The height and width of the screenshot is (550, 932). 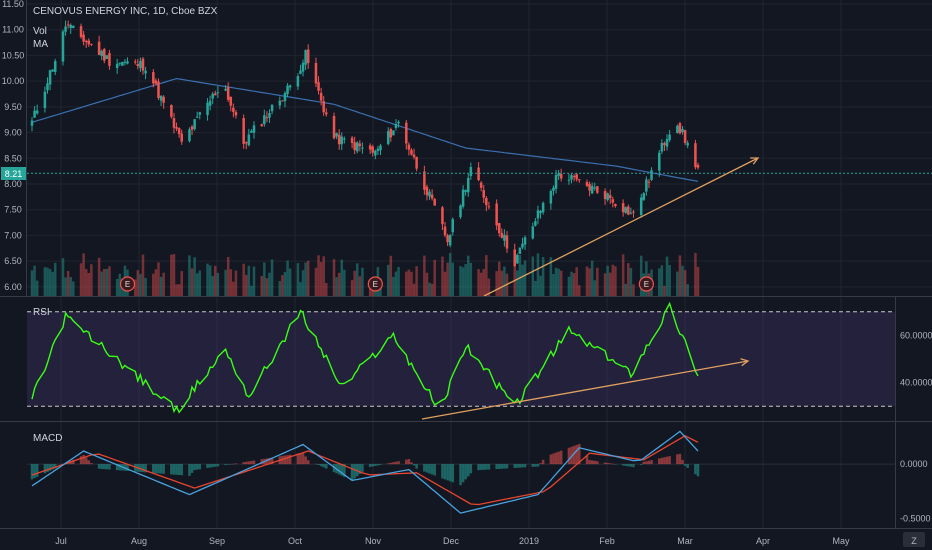 I want to click on macd-legend: MACD, so click(x=47, y=438).